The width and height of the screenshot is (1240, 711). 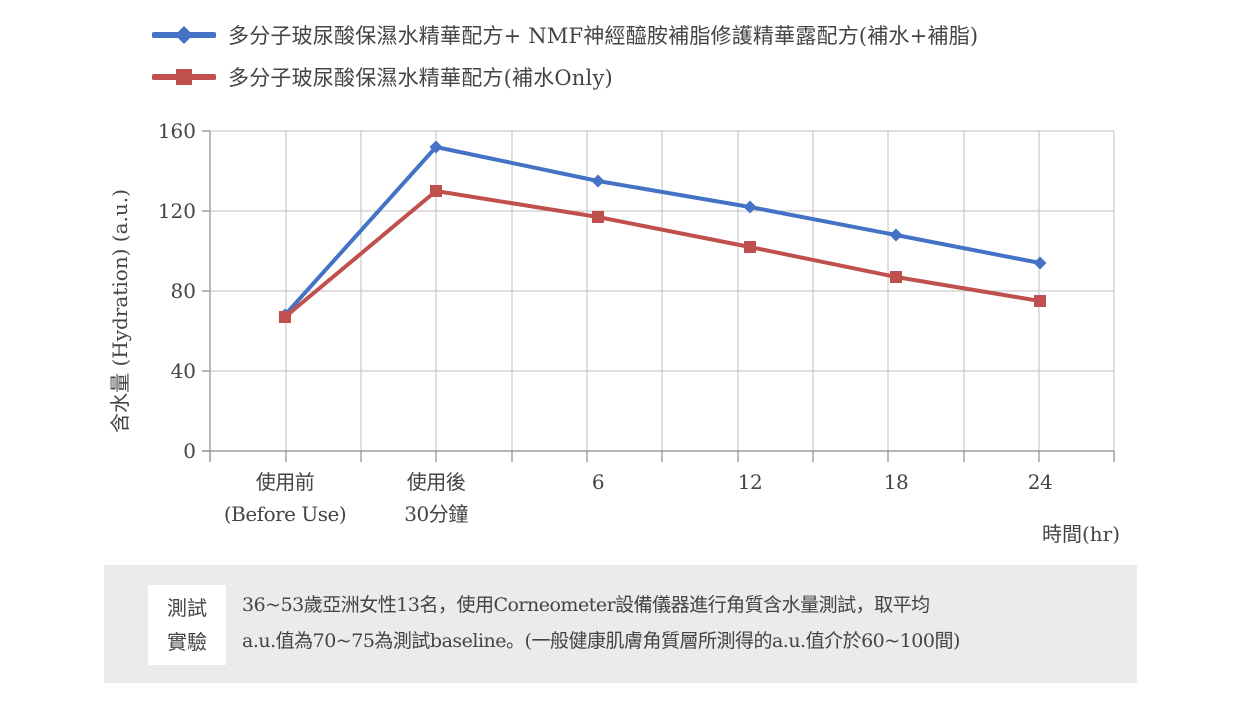 What do you see at coordinates (603, 36) in the screenshot?
I see `legend-label-series-1: 多分子玻尿酸保濕水精華配方+ NMF神經醯胺補脂修護精華露配方(補水+補脂)` at bounding box center [603, 36].